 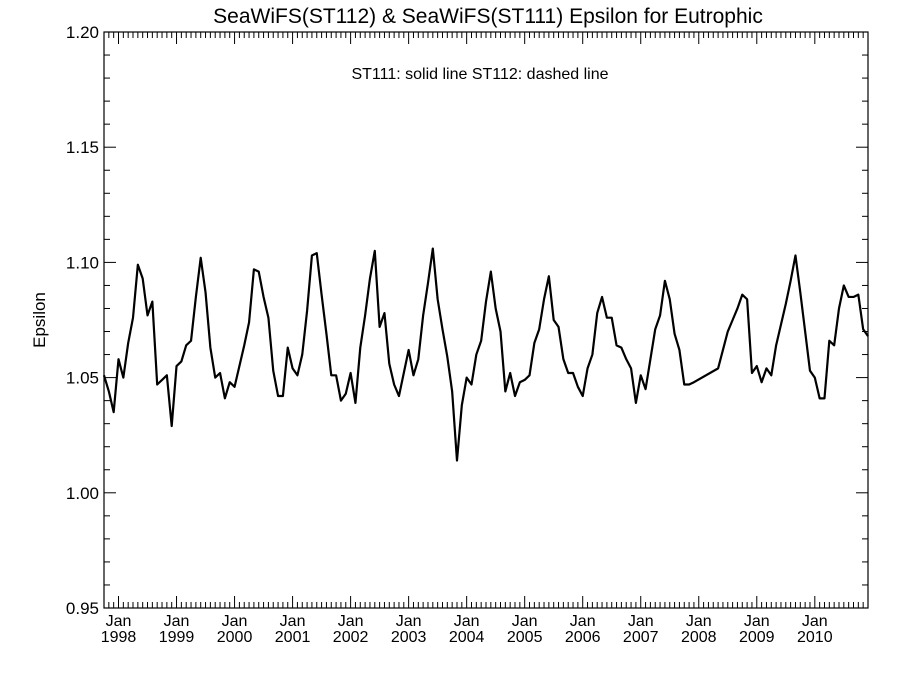 What do you see at coordinates (699, 637) in the screenshot?
I see `x-tick-label-year: 2008` at bounding box center [699, 637].